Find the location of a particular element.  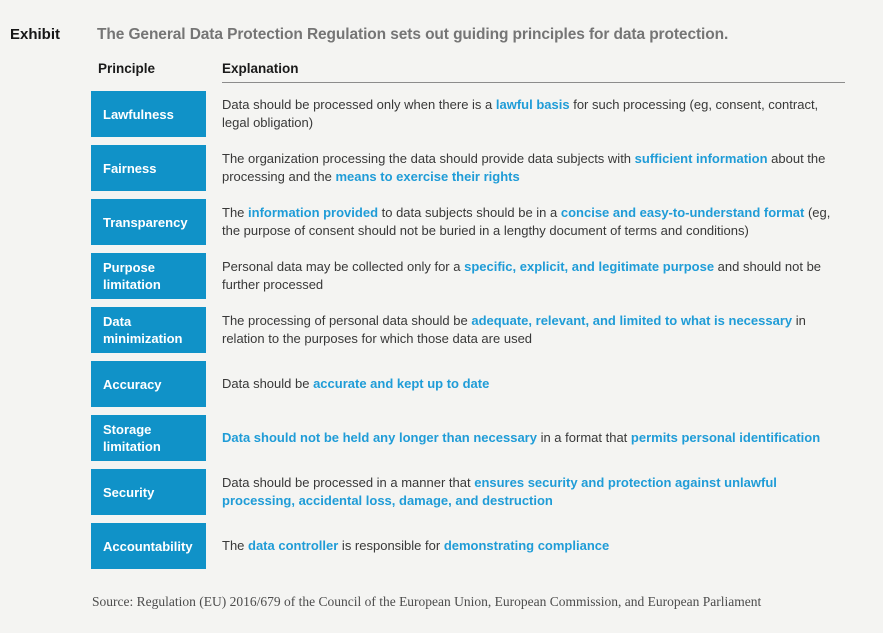

highlighted-phrase: sufficient information is located at coordinates (701, 158).